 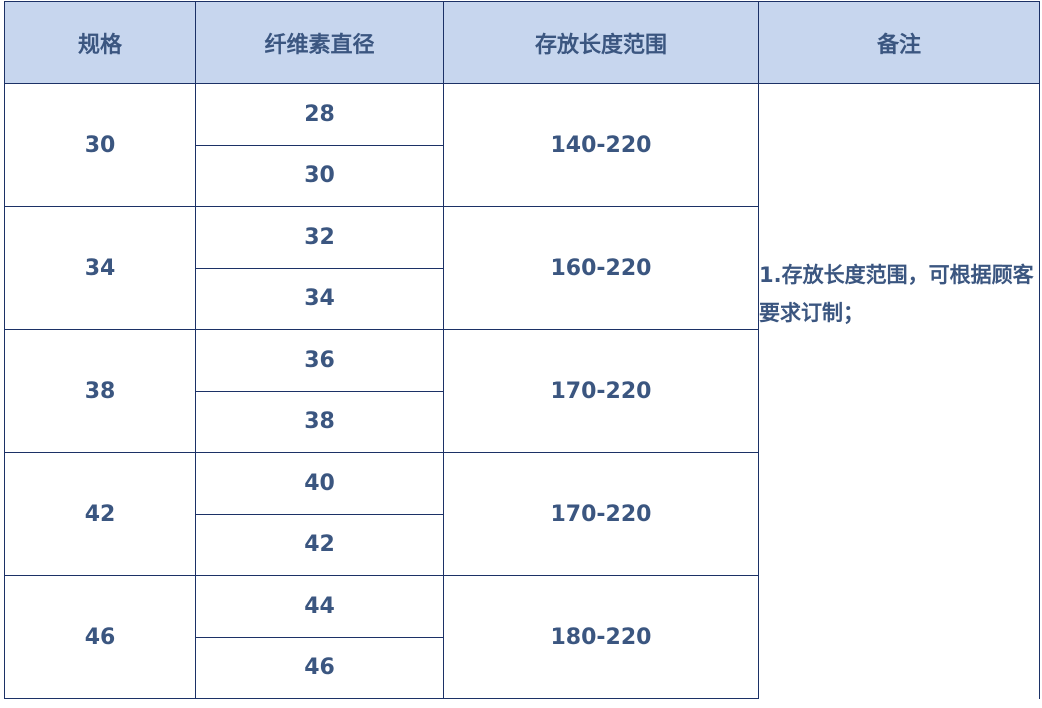 I want to click on table-row: 42, so click(x=522, y=544).